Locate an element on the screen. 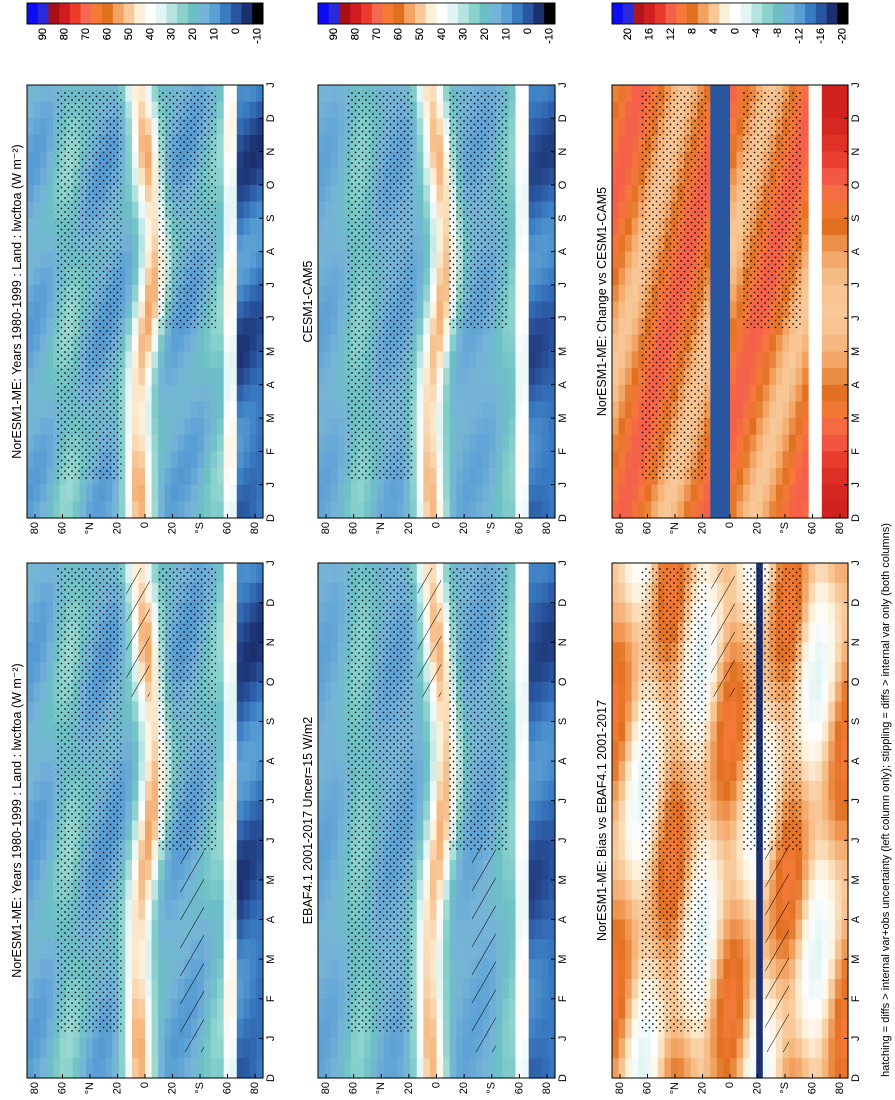  month-tick-label: F is located at coordinates (271, 451).